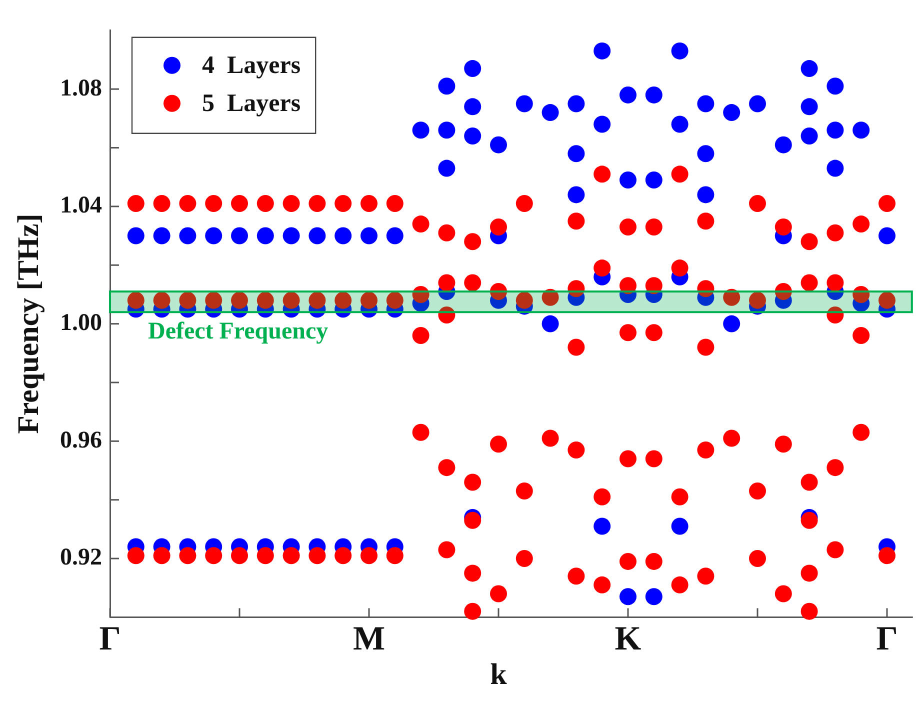  I want to click on legend-label: 5 Layers, so click(251, 103).